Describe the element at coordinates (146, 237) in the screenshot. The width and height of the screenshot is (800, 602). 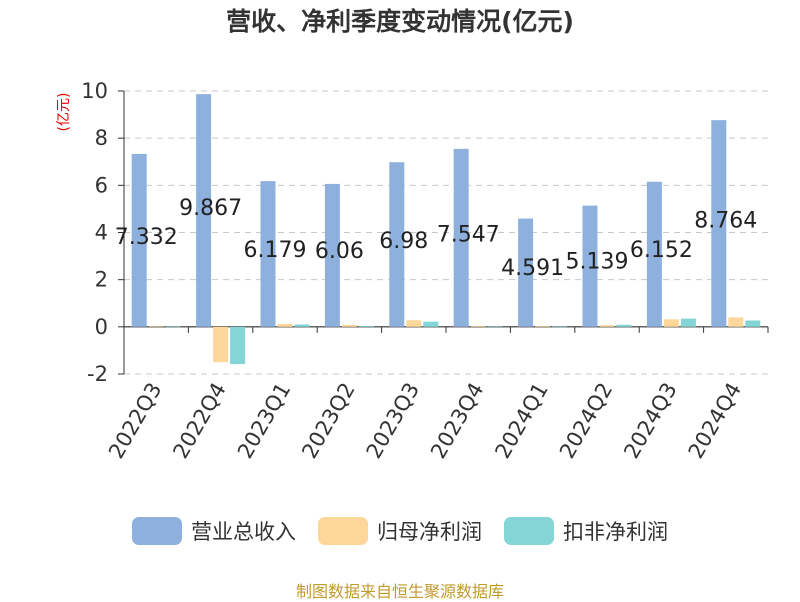
I see `bar-value-label: 7.332` at that location.